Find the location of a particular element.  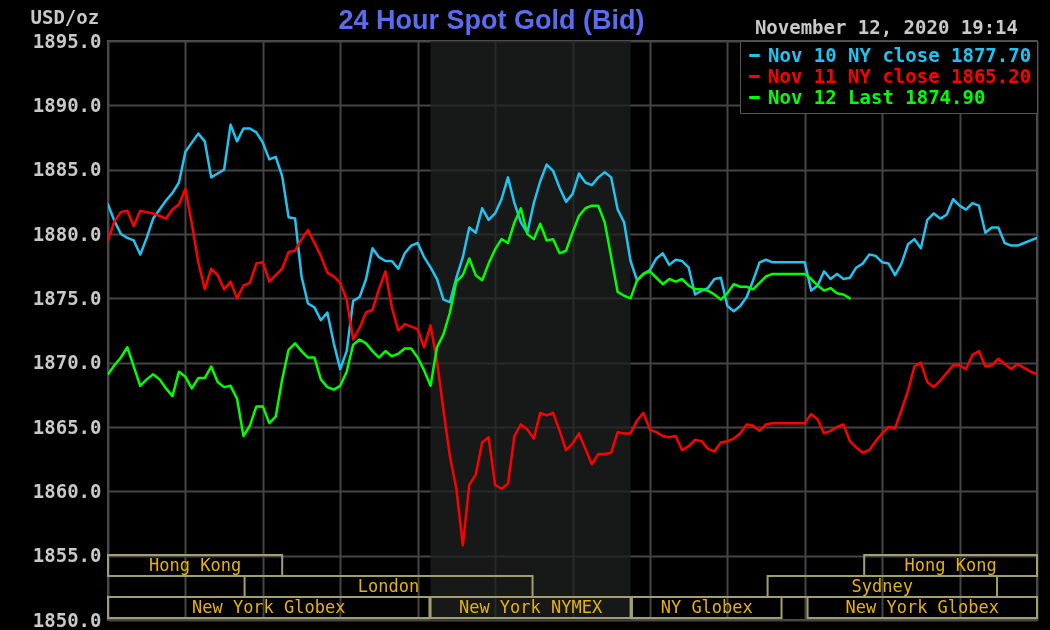

legend-label: Nov 10 NY close 1877.70 is located at coordinates (900, 54).